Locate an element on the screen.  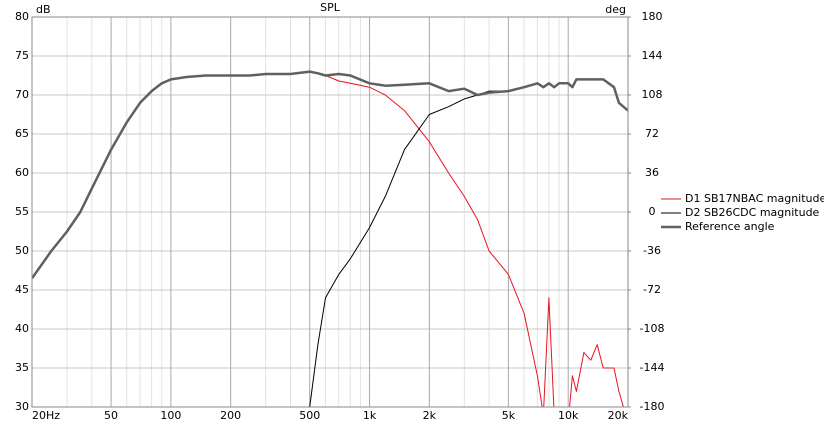
x-tick-label: 1k is located at coordinates (370, 415).